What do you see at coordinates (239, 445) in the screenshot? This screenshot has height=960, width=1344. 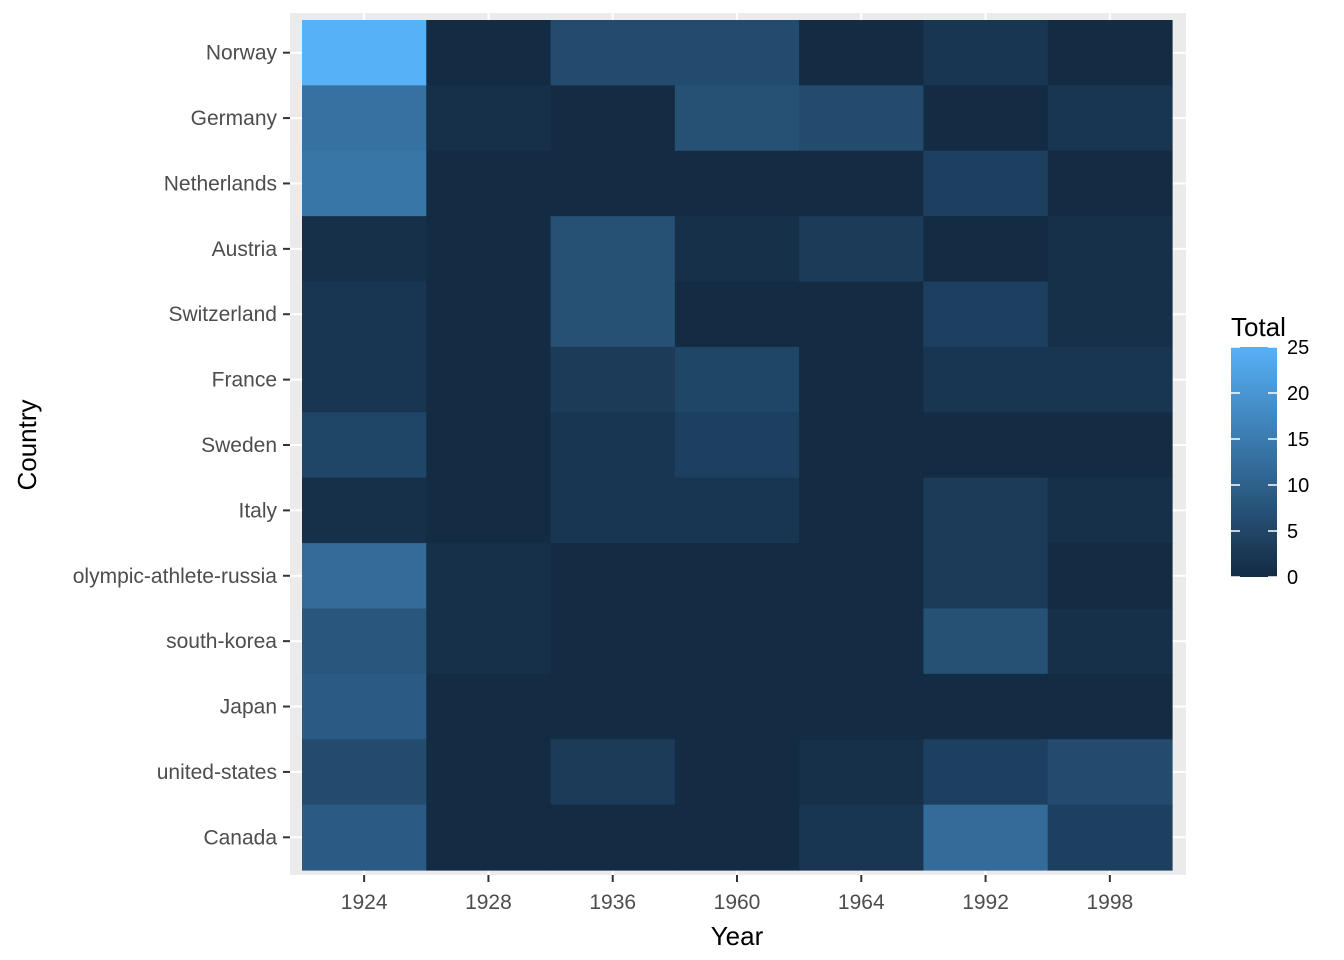 I see `y-tick-label: Sweden` at bounding box center [239, 445].